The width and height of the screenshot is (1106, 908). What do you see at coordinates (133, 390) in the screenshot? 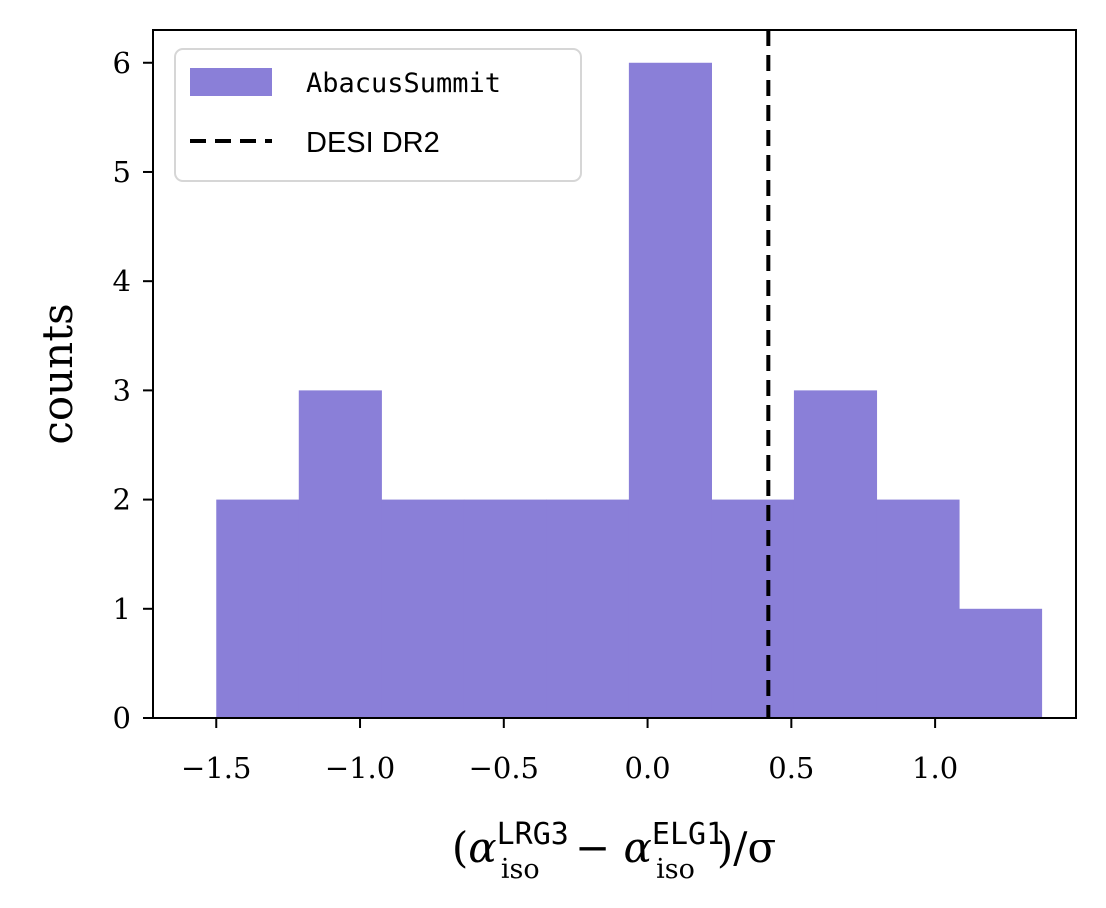
I see `y-axis-ticks: 0 1 2 3 4 5 6` at bounding box center [133, 390].